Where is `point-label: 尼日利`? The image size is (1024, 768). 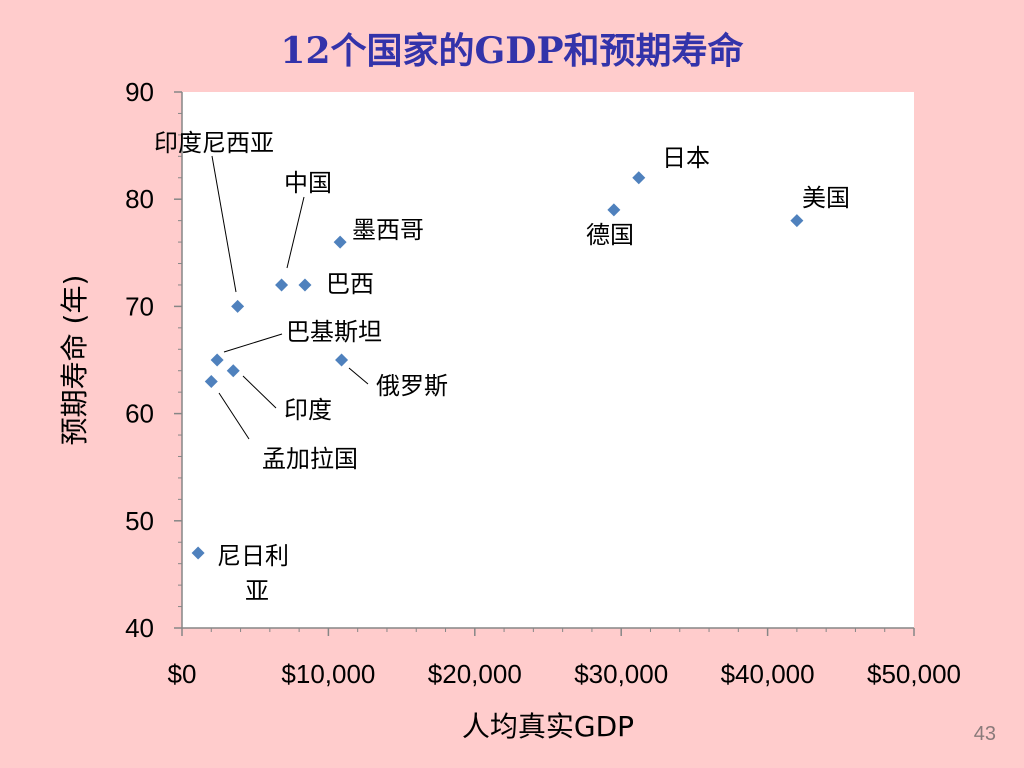 point-label: 尼日利 is located at coordinates (253, 556).